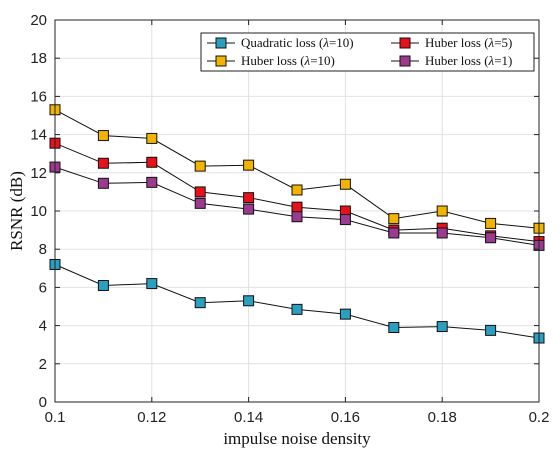  I want to click on legend-item: Huber loss (λ=5), so click(451, 42).